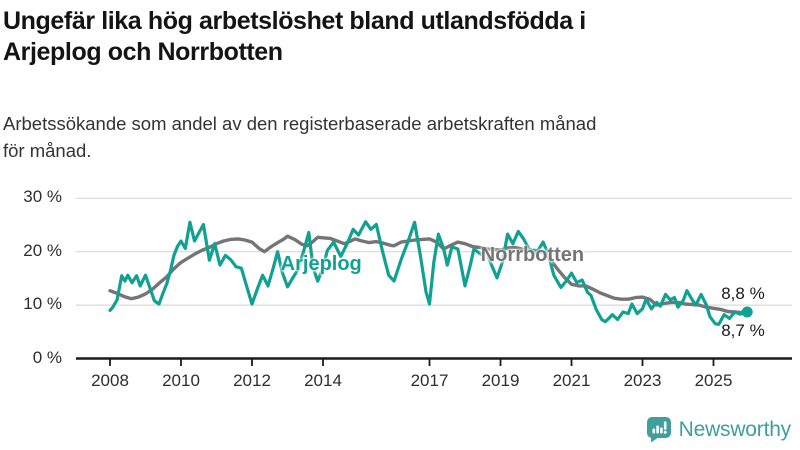 This screenshot has height=450, width=800. I want to click on y-axis-label-0: 0 %, so click(47, 357).